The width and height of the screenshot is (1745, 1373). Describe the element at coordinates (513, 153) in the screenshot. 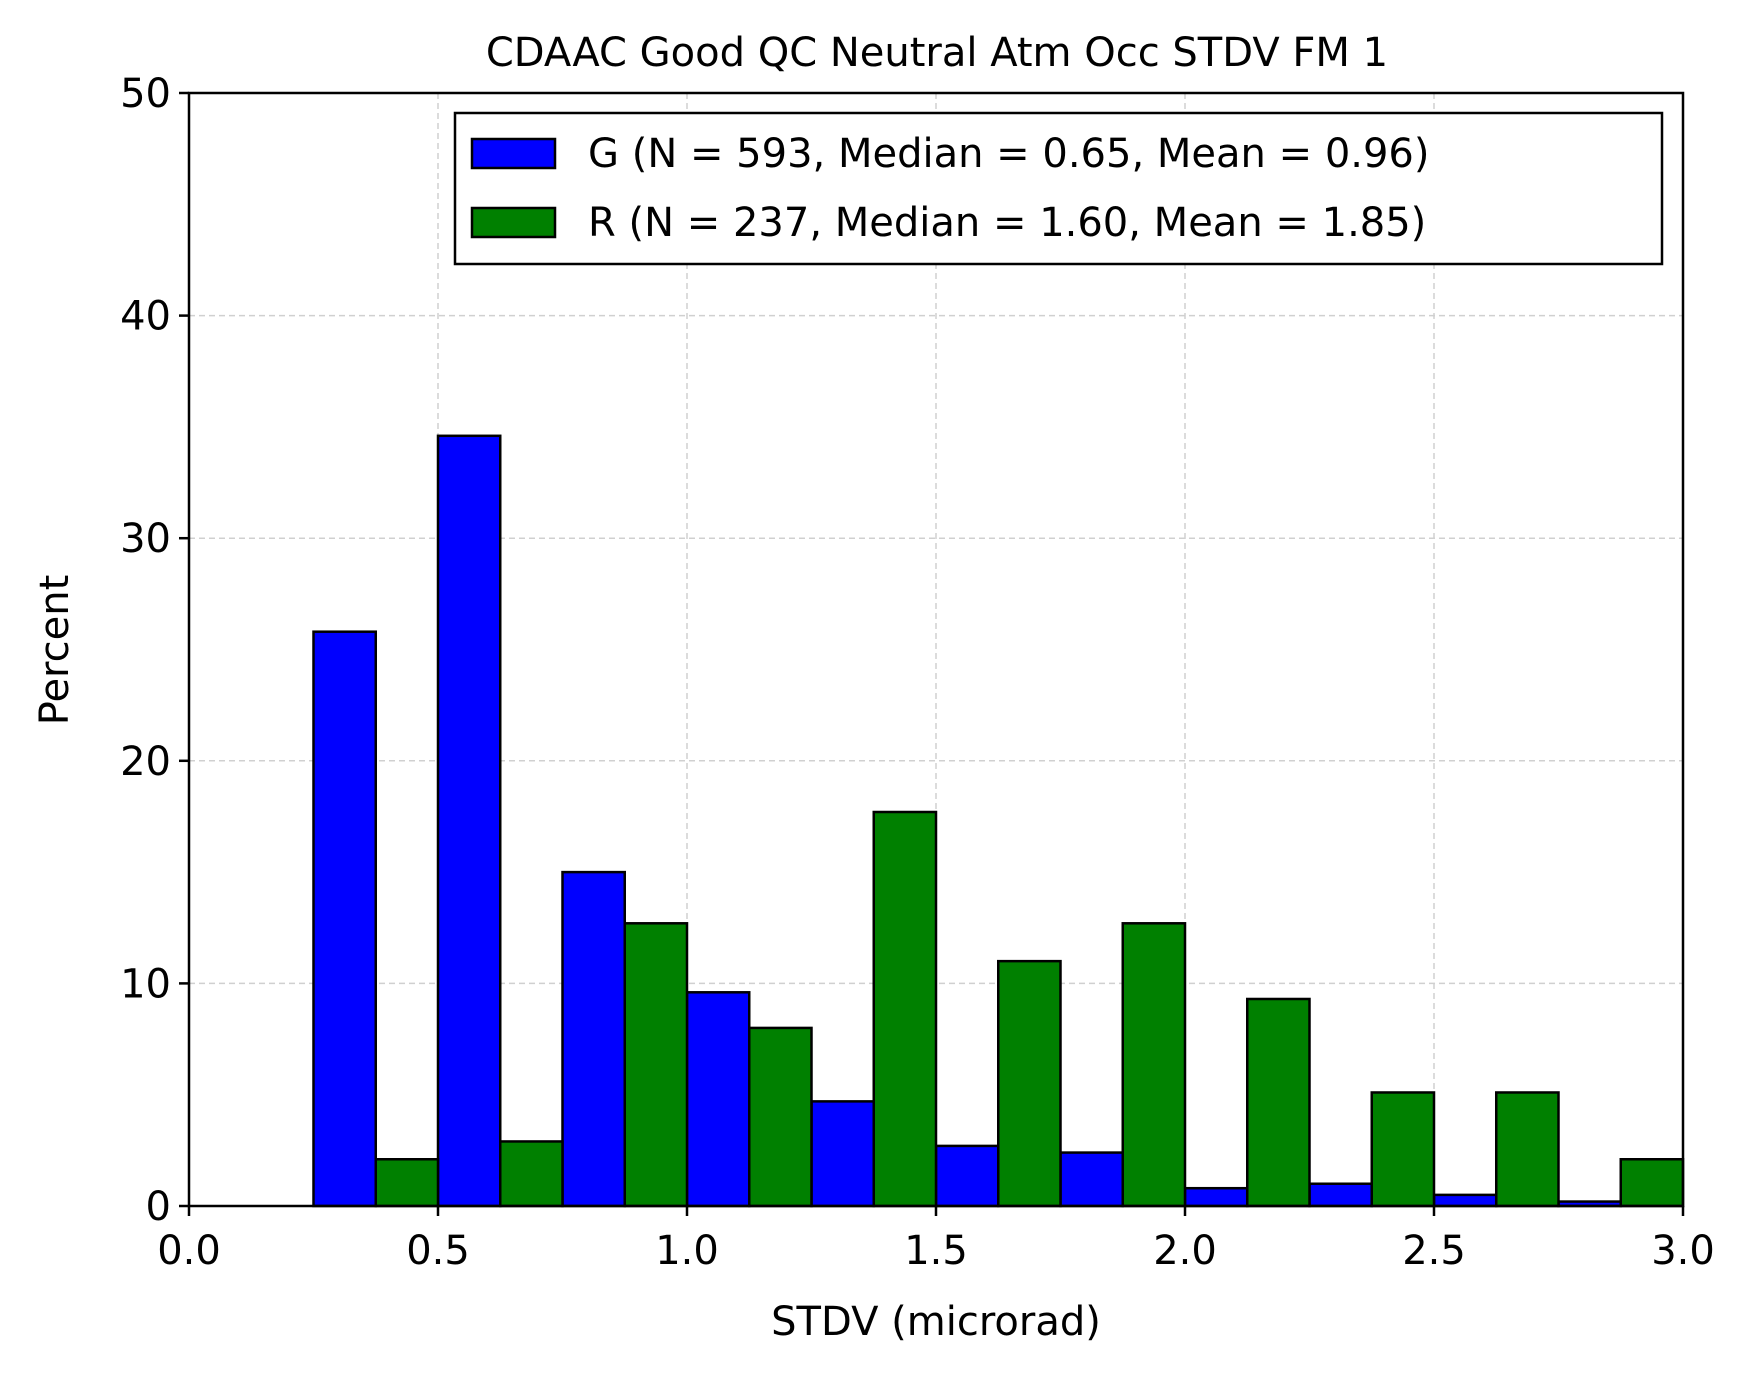

I see `legend-swatch-g` at that location.